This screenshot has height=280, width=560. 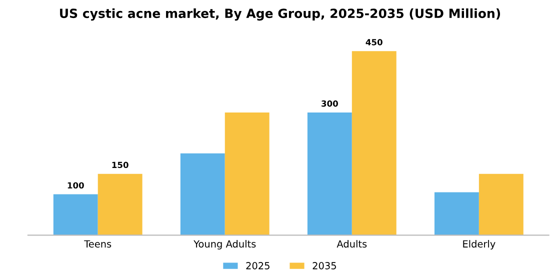 I want to click on chart-title: US cystic acne market, By Age Group, 2025-2035 (USD Million), so click(x=280, y=14).